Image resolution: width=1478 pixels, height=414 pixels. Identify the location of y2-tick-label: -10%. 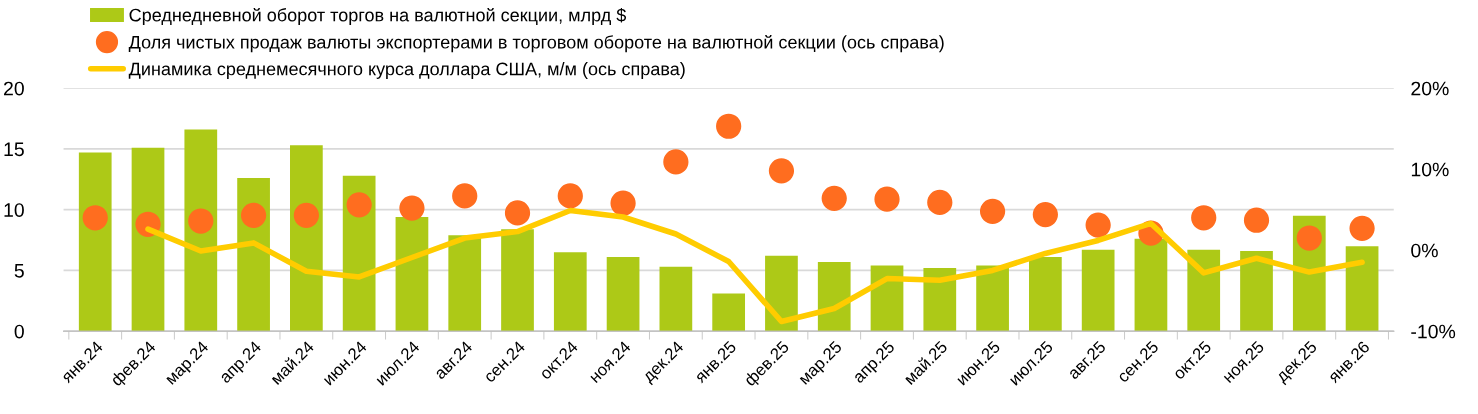
(1433, 331).